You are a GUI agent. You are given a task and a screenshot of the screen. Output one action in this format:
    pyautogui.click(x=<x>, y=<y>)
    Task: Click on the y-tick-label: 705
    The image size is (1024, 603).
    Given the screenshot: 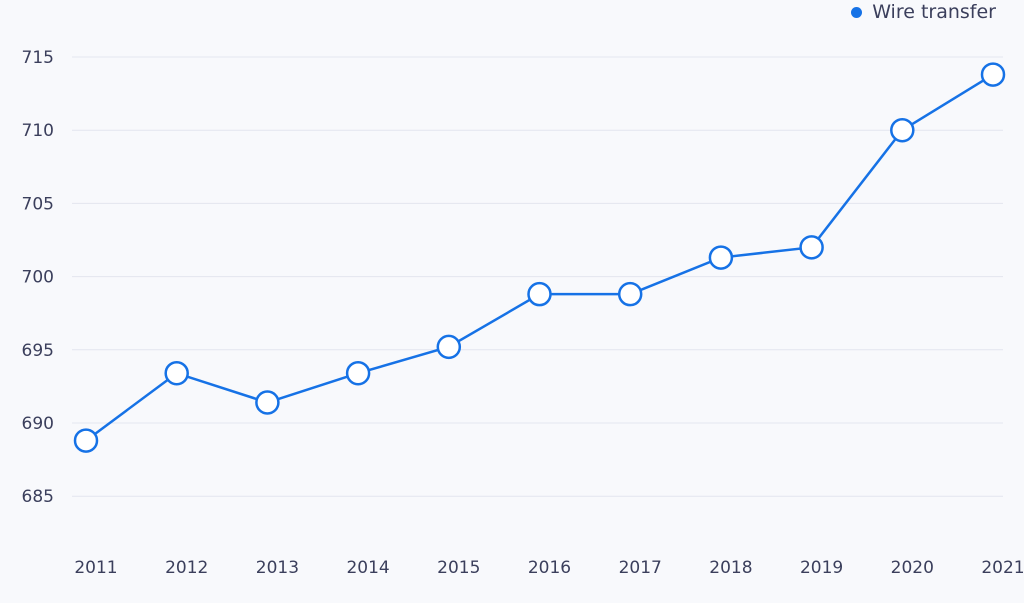 What is the action you would take?
    pyautogui.click(x=38, y=204)
    